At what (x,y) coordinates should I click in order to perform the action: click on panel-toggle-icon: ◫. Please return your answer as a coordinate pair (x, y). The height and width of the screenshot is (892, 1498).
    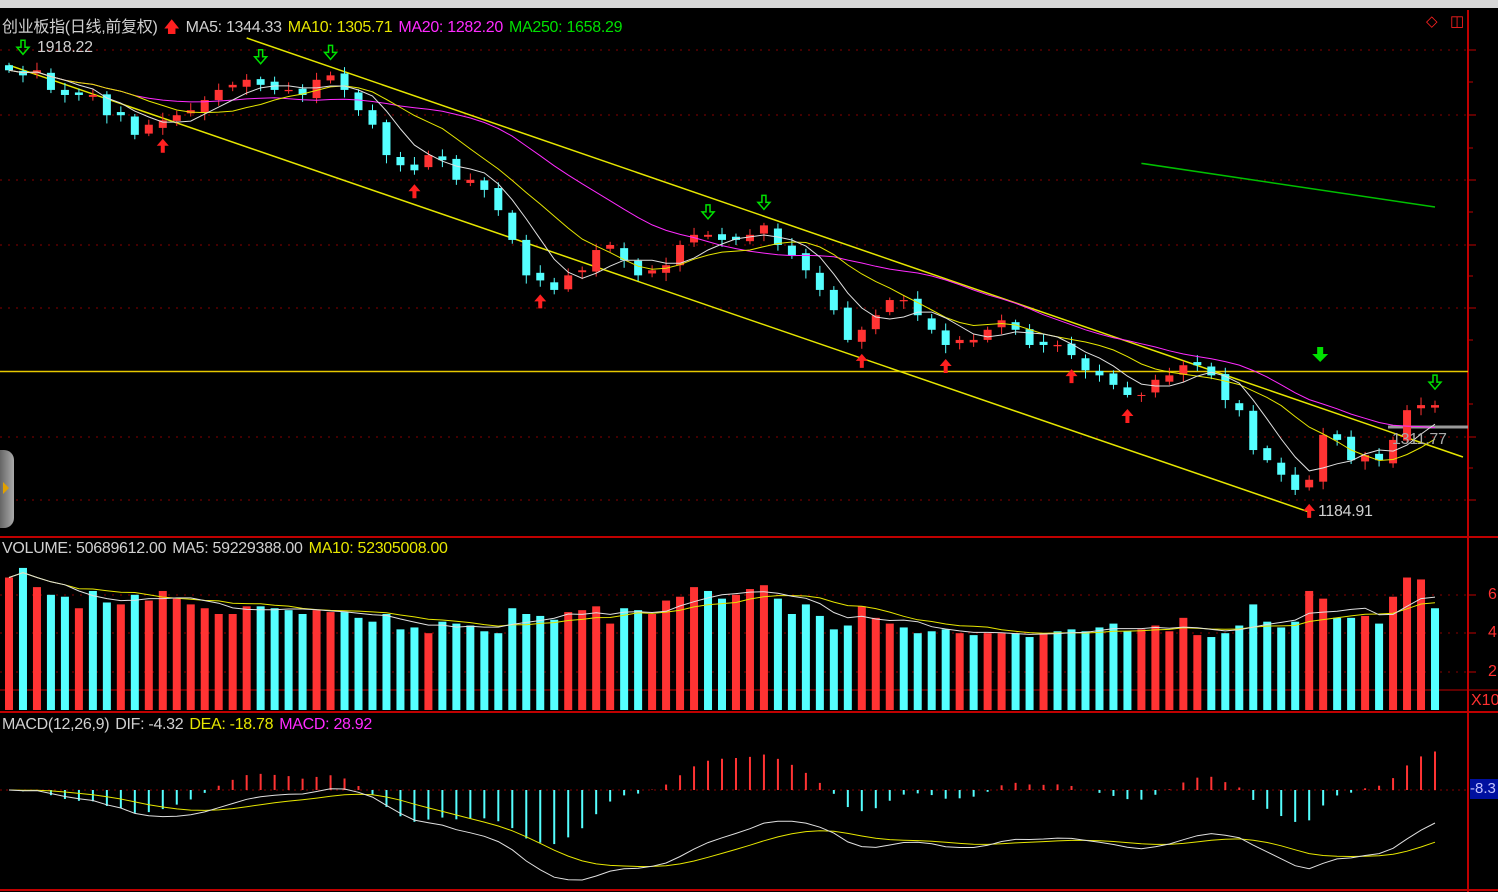
    Looking at the image, I should click on (1457, 21).